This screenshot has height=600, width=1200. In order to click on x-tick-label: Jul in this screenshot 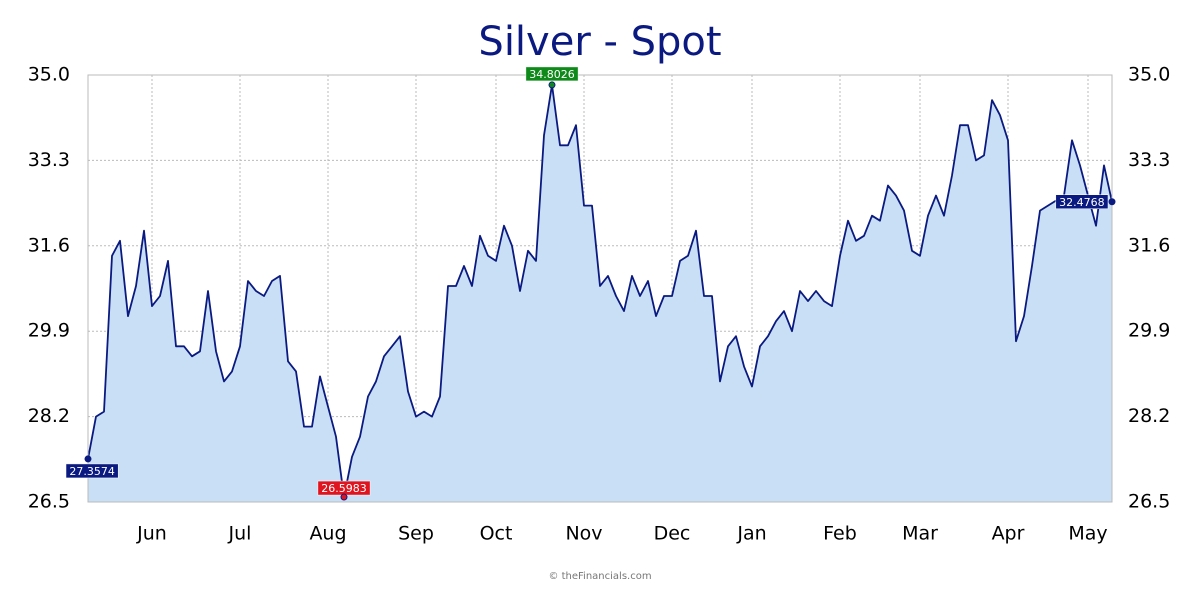, I will do `click(240, 534)`.